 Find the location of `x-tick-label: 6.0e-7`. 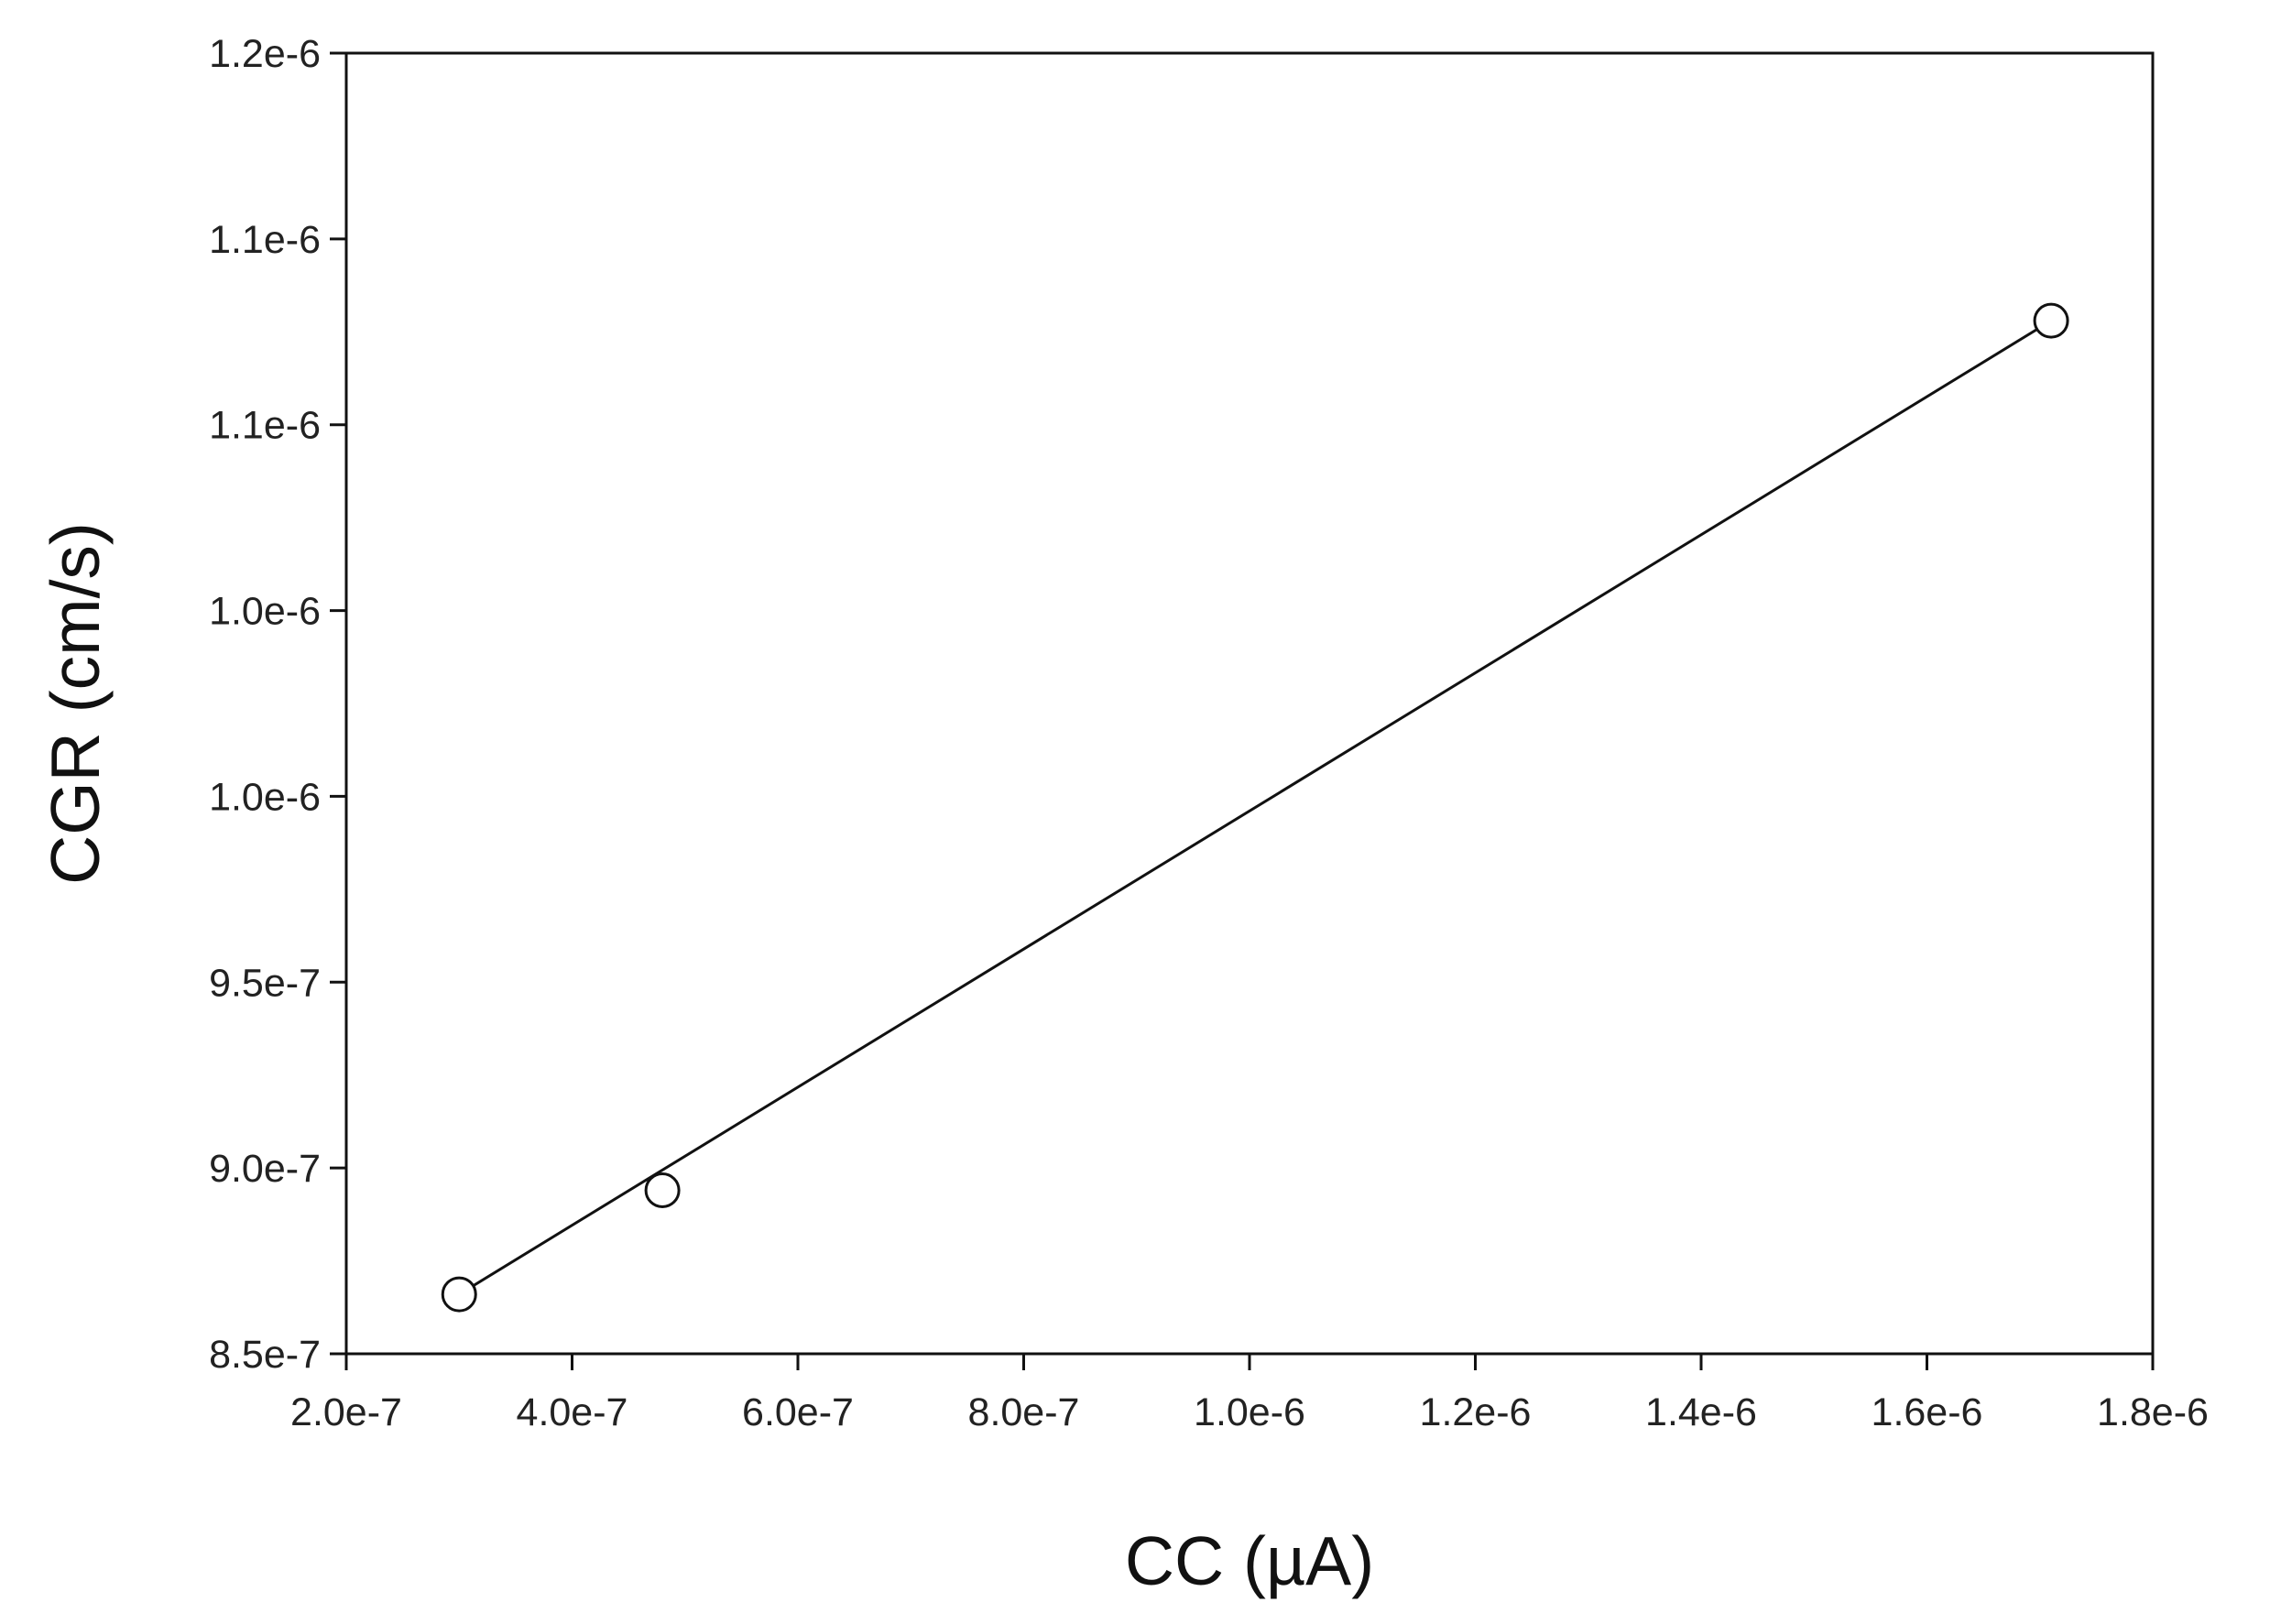

x-tick-label: 6.0e-7 is located at coordinates (798, 1412).